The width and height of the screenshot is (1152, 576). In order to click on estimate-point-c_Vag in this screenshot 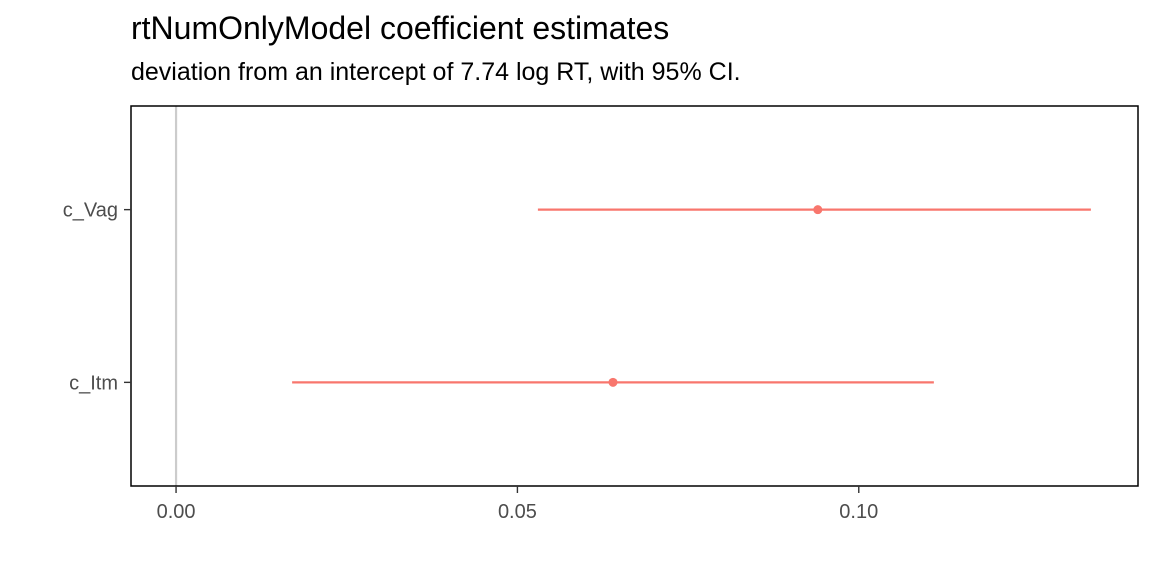, I will do `click(818, 210)`.